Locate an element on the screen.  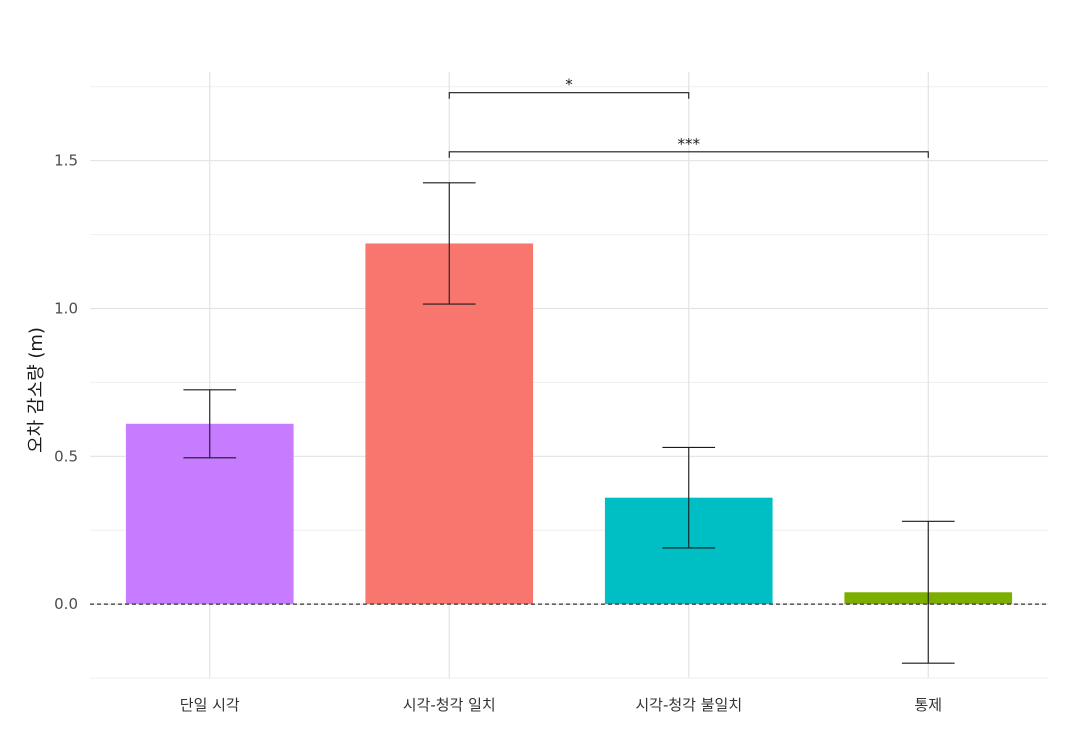
y-tick-label: 1.0 is located at coordinates (66, 308).